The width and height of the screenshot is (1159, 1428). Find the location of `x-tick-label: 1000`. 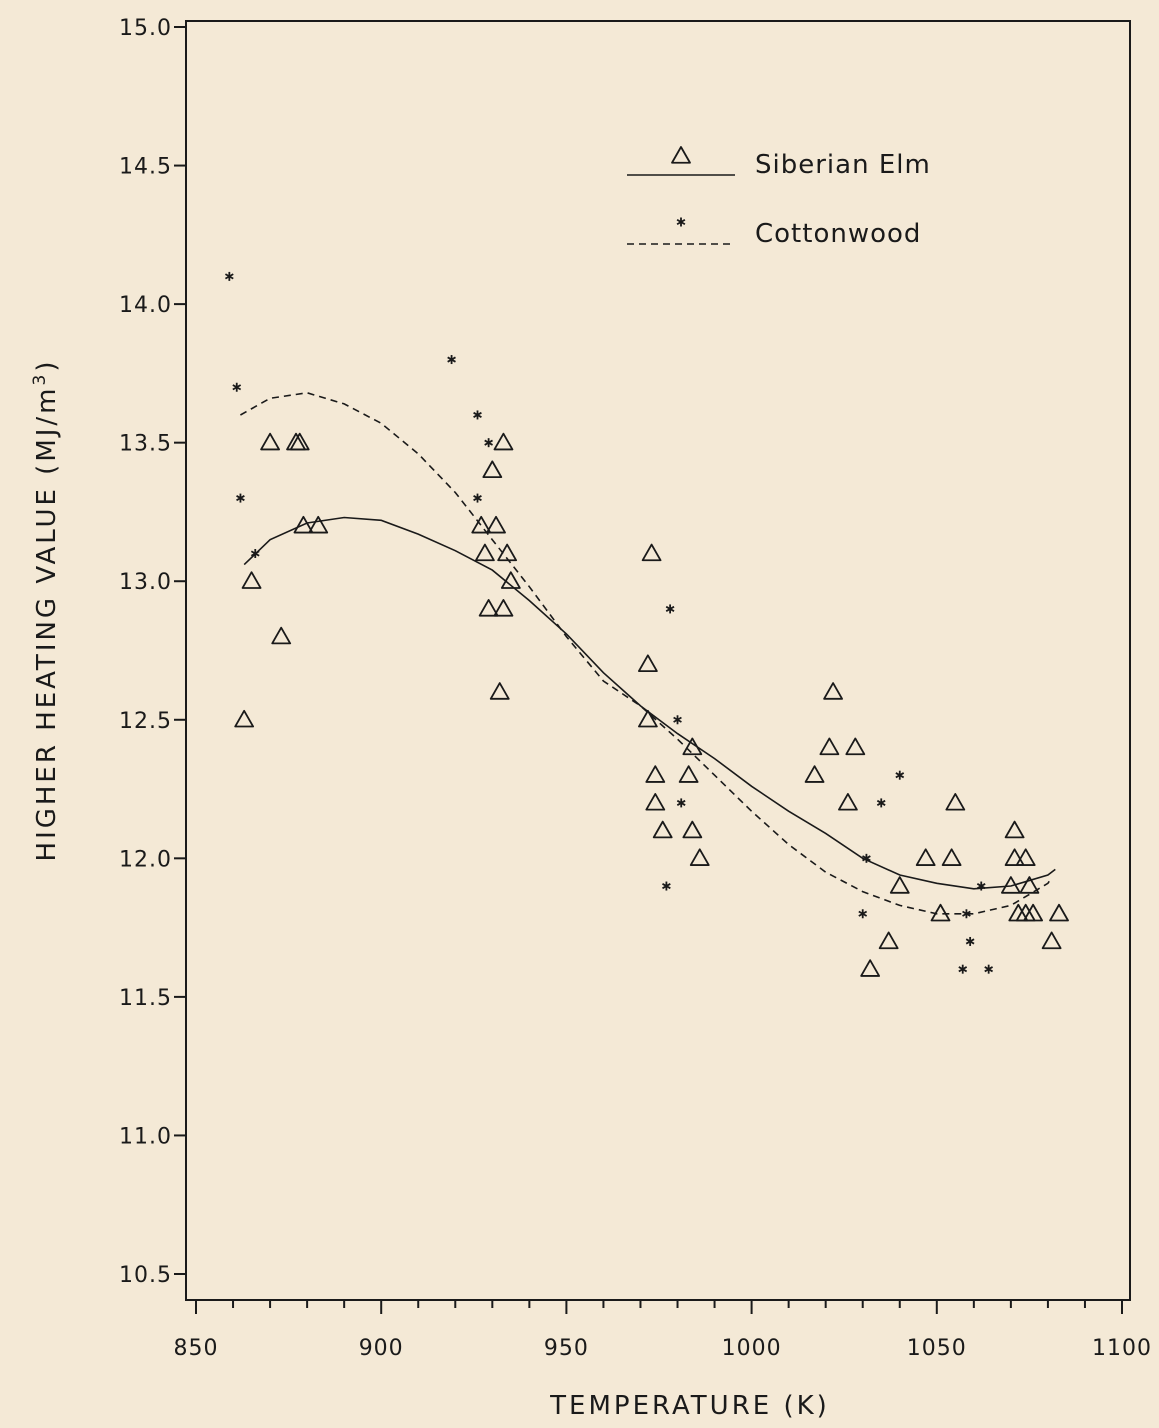

x-tick-label: 1000 is located at coordinates (752, 1348).